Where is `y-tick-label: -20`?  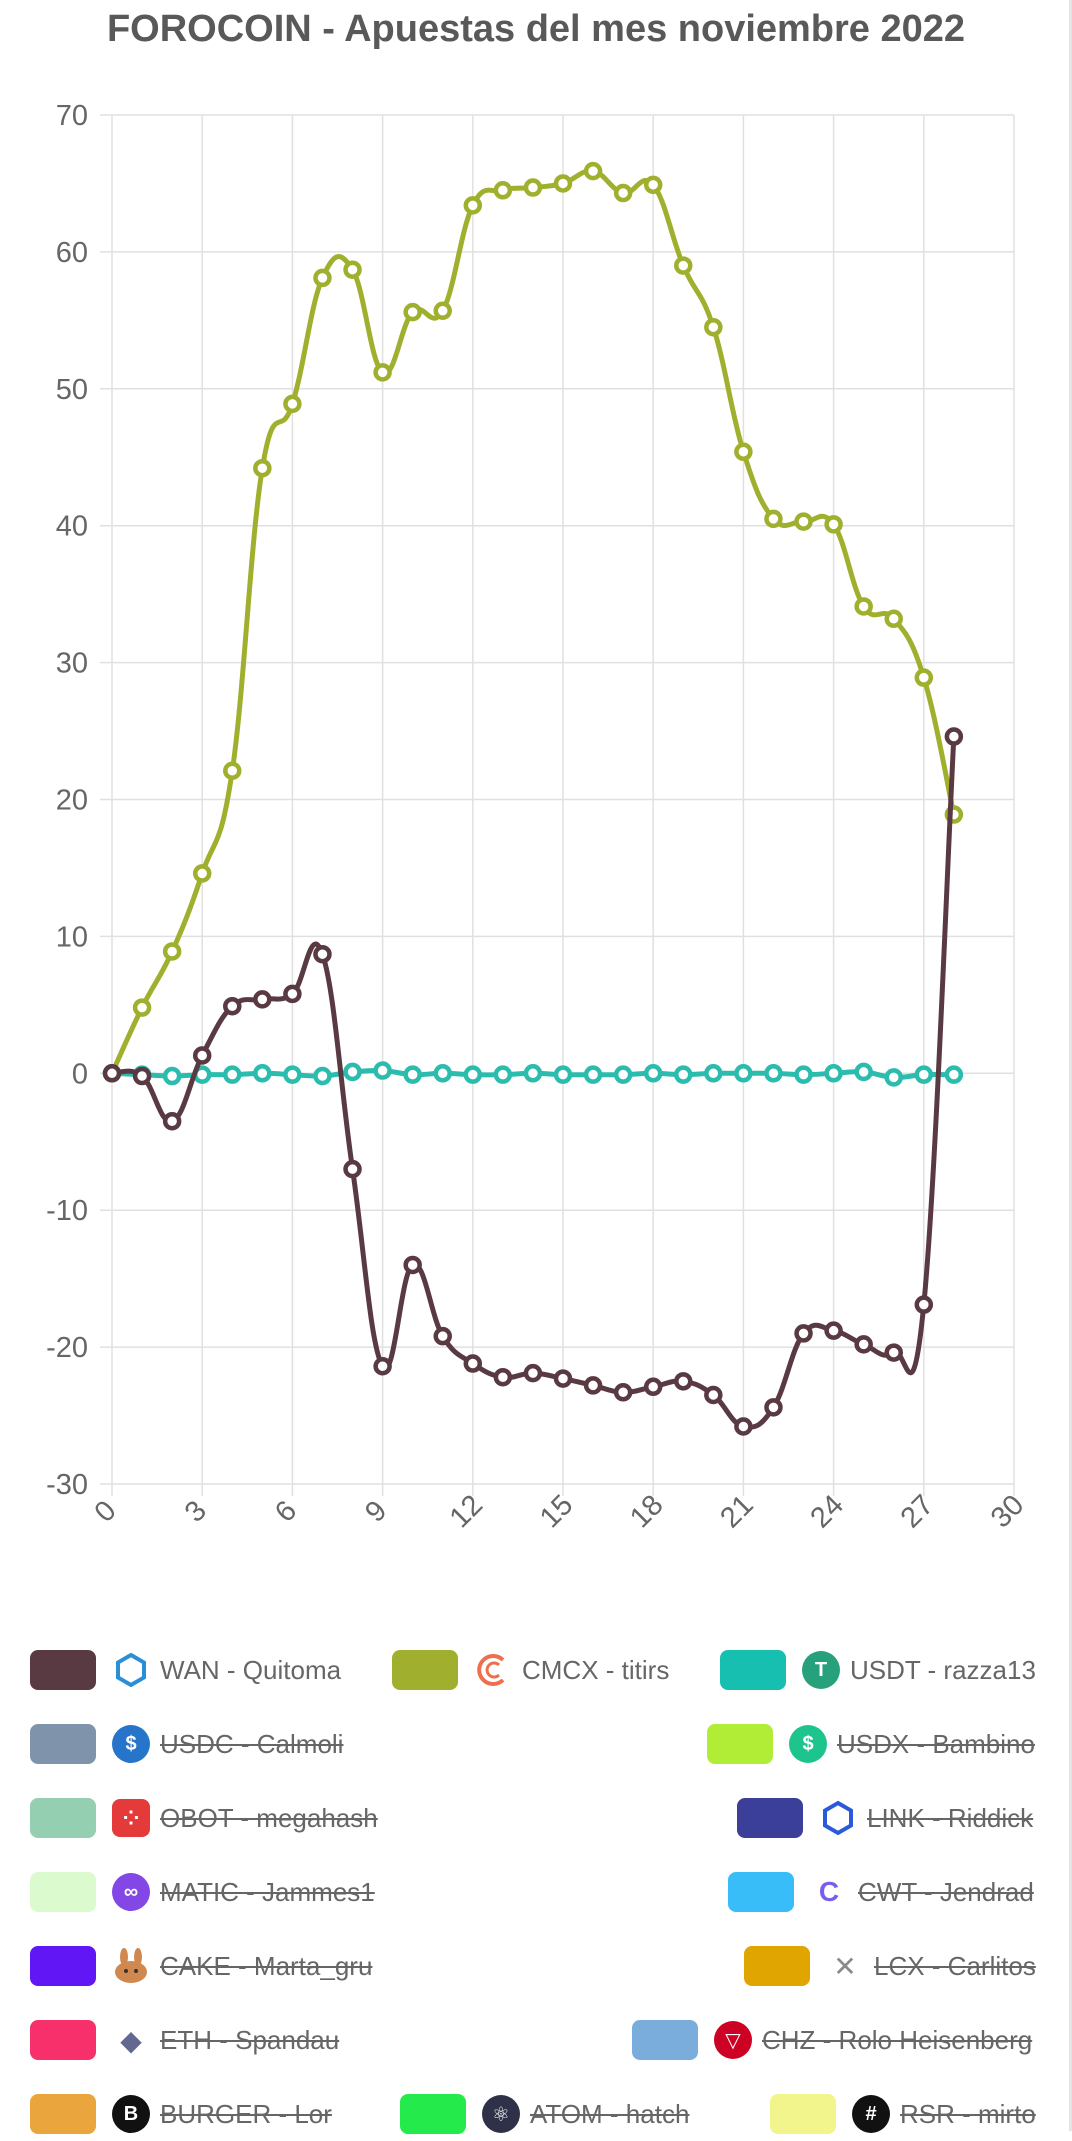
y-tick-label: -20 is located at coordinates (67, 1348).